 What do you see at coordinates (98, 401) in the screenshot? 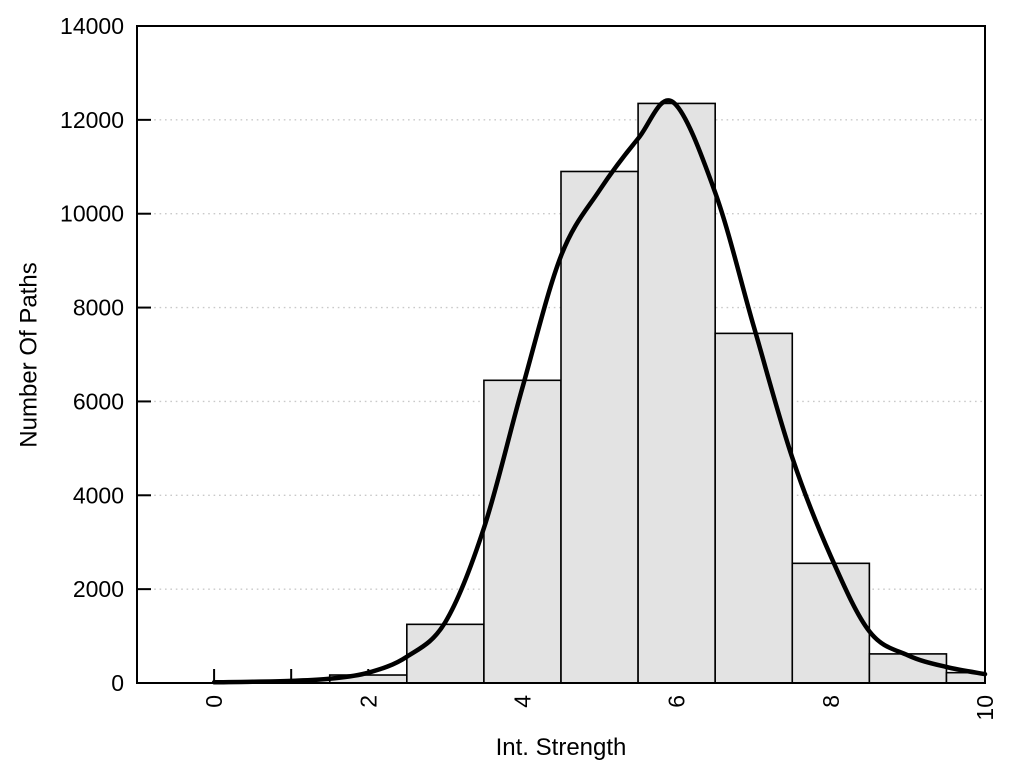
I see `y-tick-label-6000: 6000` at bounding box center [98, 401].